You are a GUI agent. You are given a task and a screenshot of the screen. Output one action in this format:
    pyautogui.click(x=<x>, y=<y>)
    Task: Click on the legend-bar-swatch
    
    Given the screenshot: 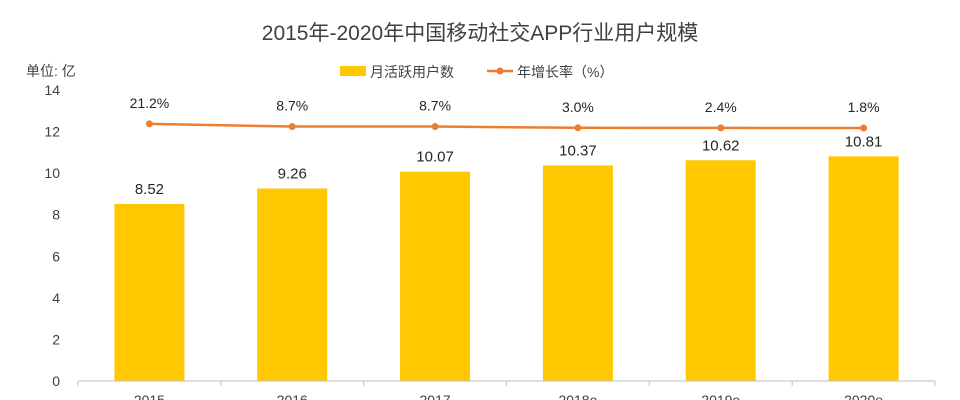 What is the action you would take?
    pyautogui.click(x=353, y=71)
    